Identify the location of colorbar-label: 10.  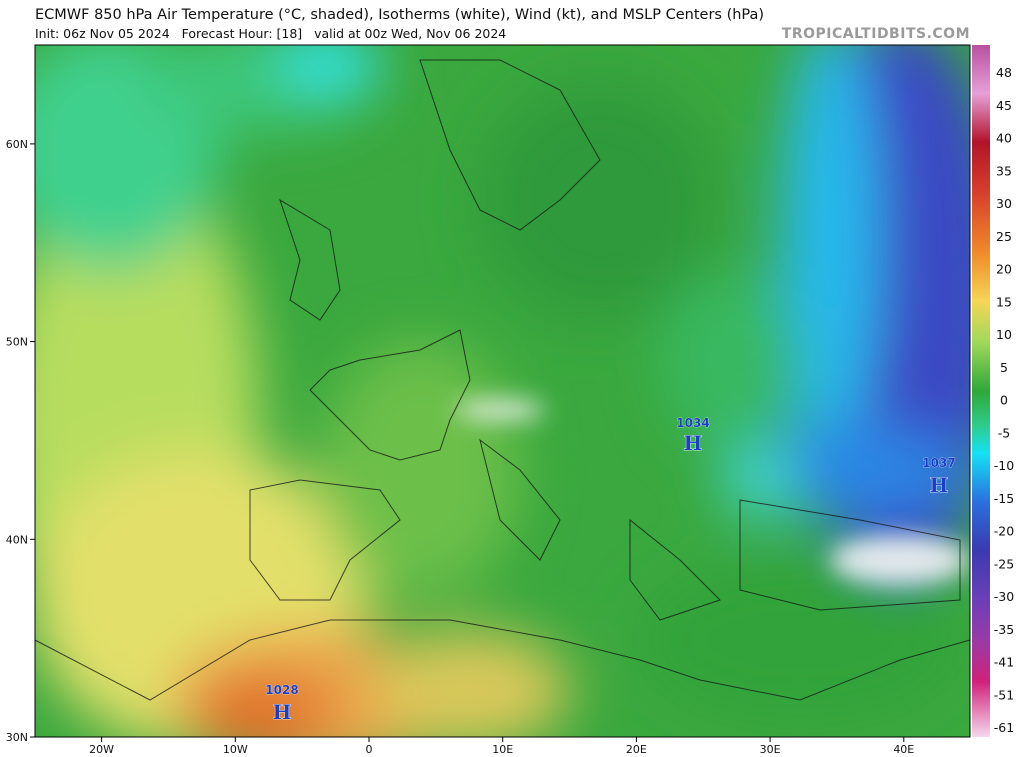
(1004, 334).